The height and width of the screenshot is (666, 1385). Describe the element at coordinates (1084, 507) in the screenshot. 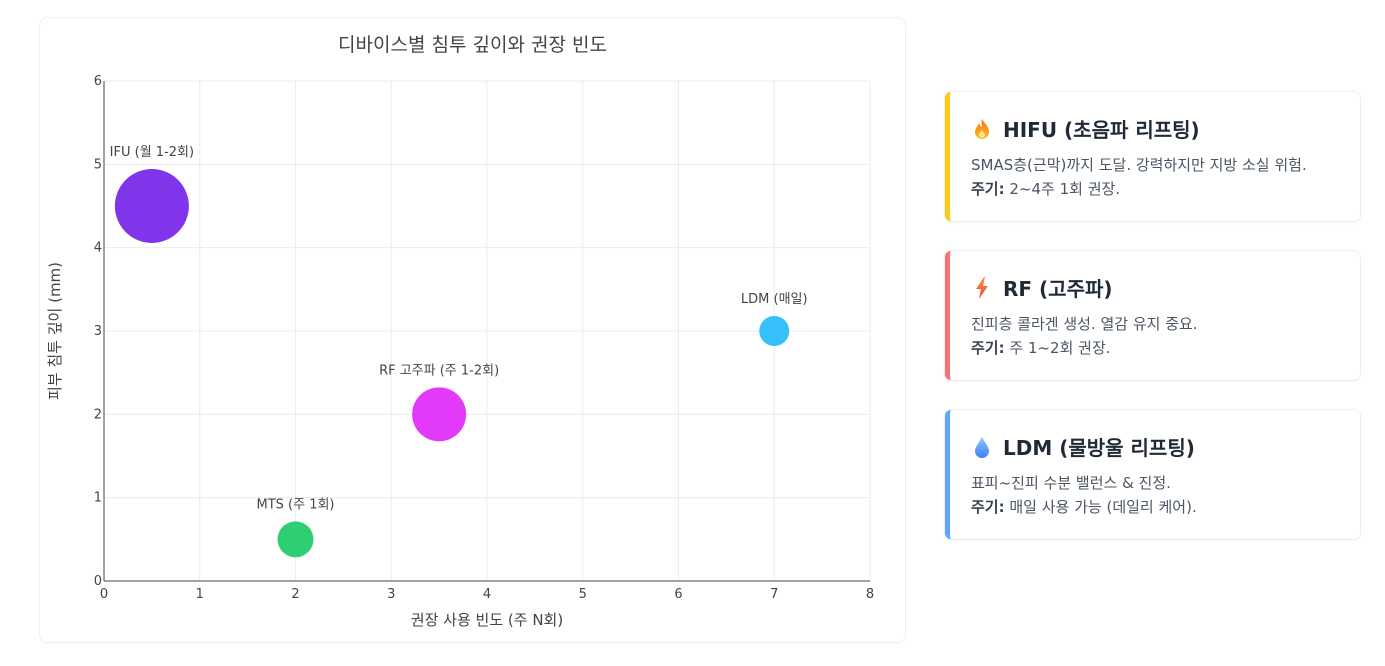

I see `card-cycle: 주기: 매일 사용 가능 (데일리 케어).` at that location.